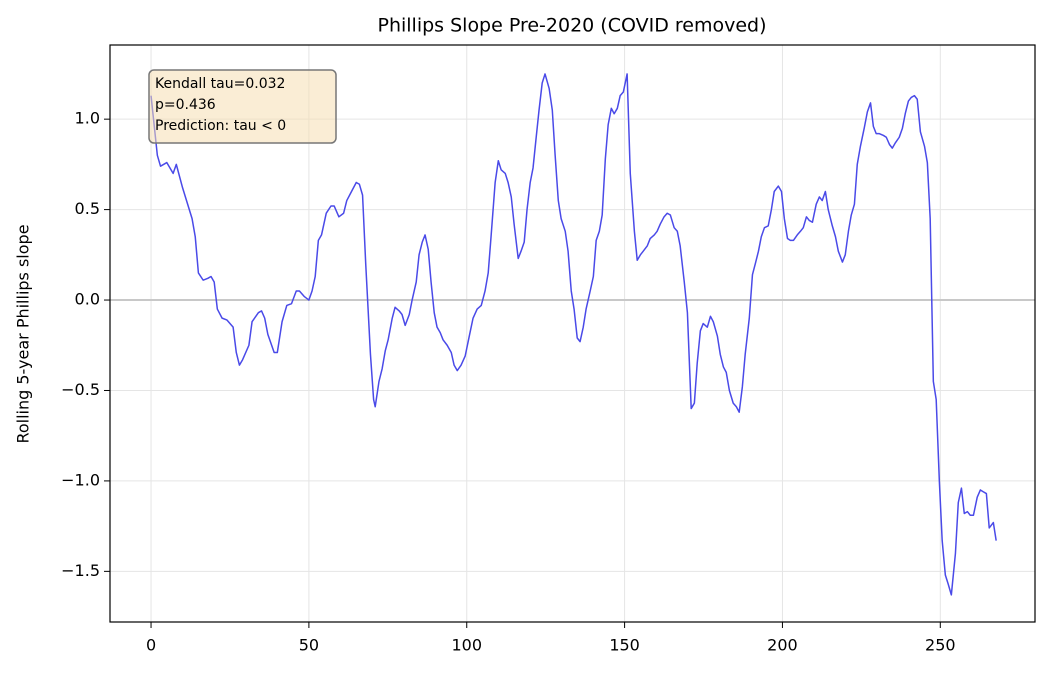 The width and height of the screenshot is (1053, 673). Describe the element at coordinates (80, 479) in the screenshot. I see `y-tick-label: −1.0` at that location.